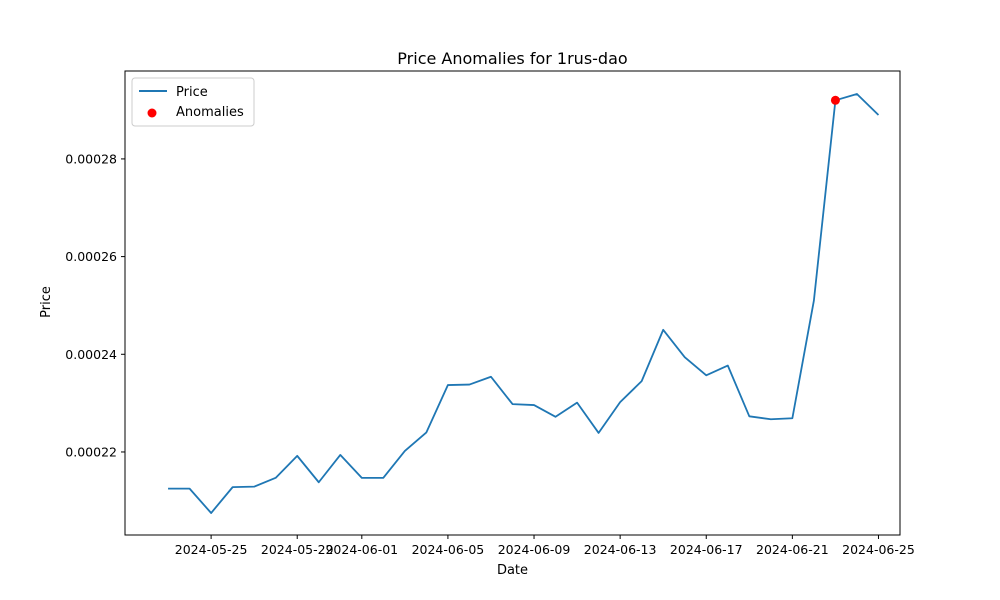 Image resolution: width=1000 pixels, height=600 pixels. What do you see at coordinates (361, 549) in the screenshot?
I see `x-tick-label: 2024-06-01` at bounding box center [361, 549].